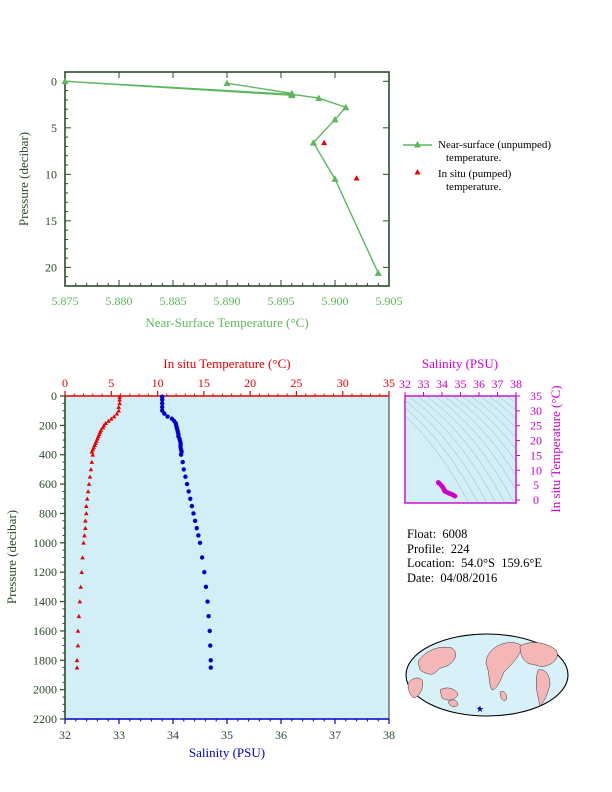 The image size is (612, 792). What do you see at coordinates (51, 221) in the screenshot?
I see `top-y-tick-label: 15` at bounding box center [51, 221].